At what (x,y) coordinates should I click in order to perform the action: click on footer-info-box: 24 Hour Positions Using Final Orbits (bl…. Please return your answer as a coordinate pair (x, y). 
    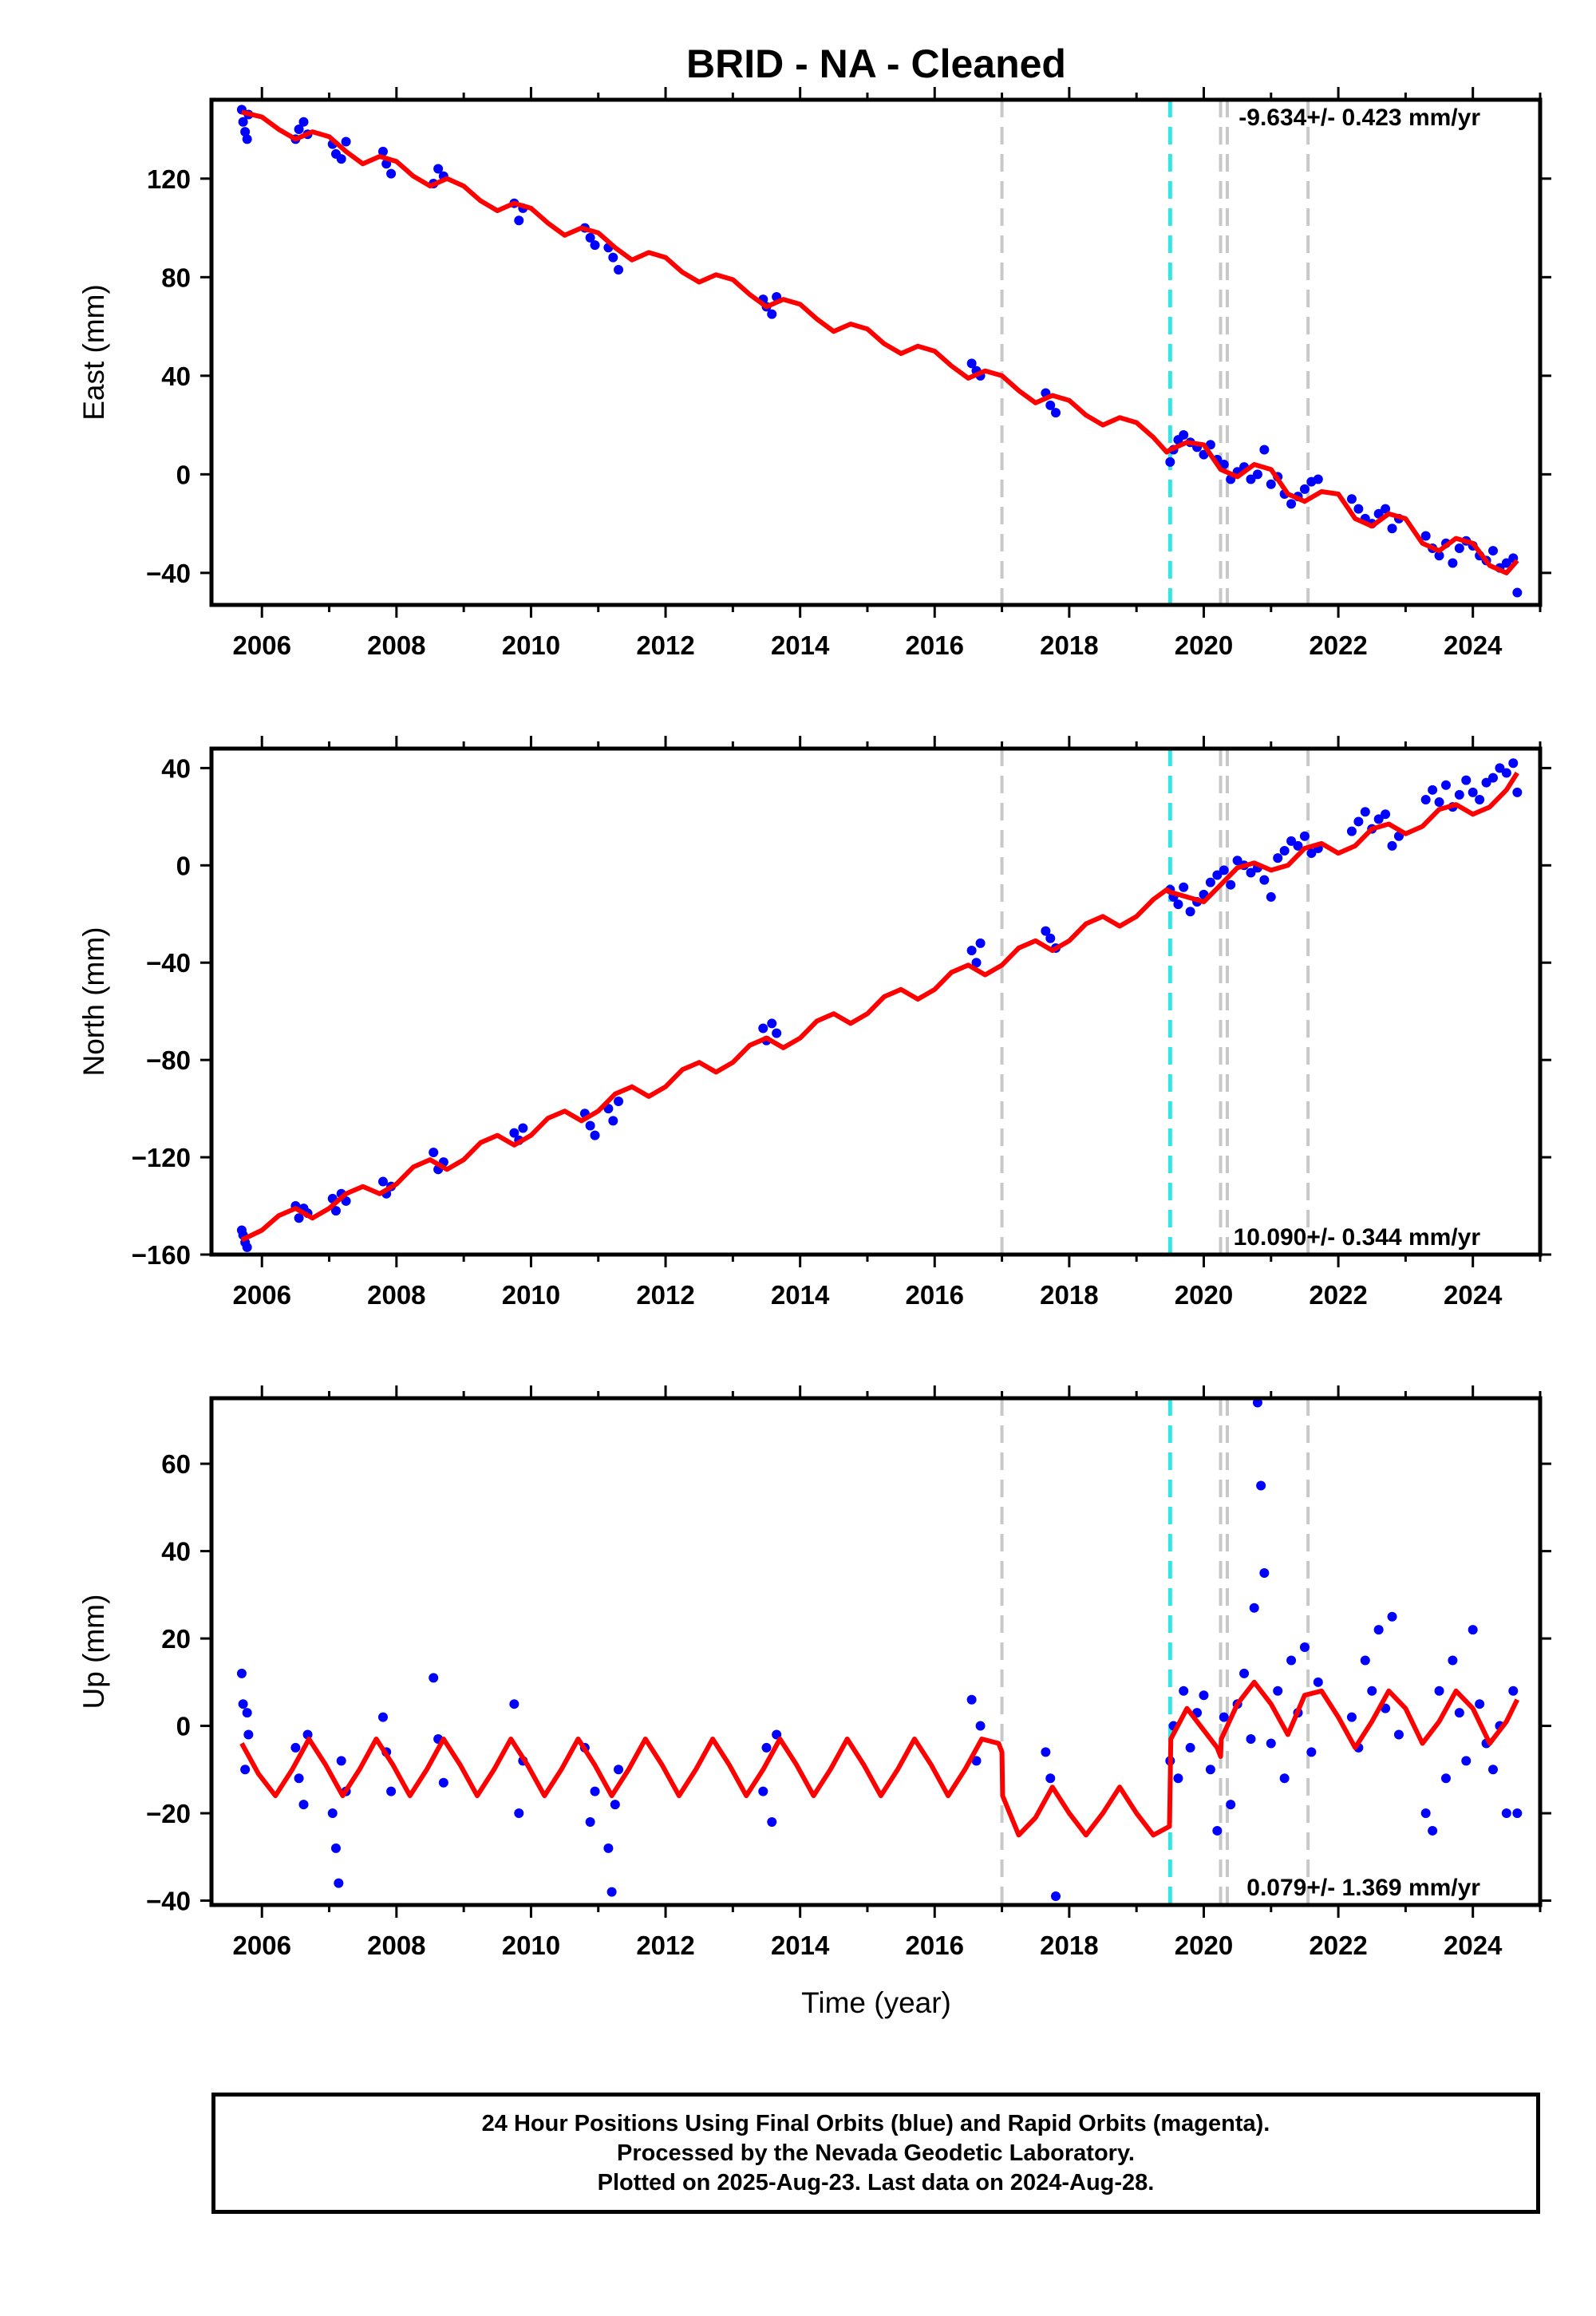
    Looking at the image, I should click on (875, 2153).